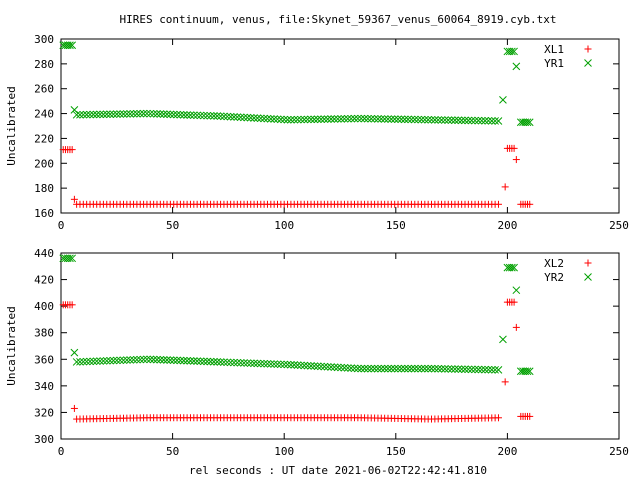  I want to click on x-tick-label: 50, so click(172, 225).